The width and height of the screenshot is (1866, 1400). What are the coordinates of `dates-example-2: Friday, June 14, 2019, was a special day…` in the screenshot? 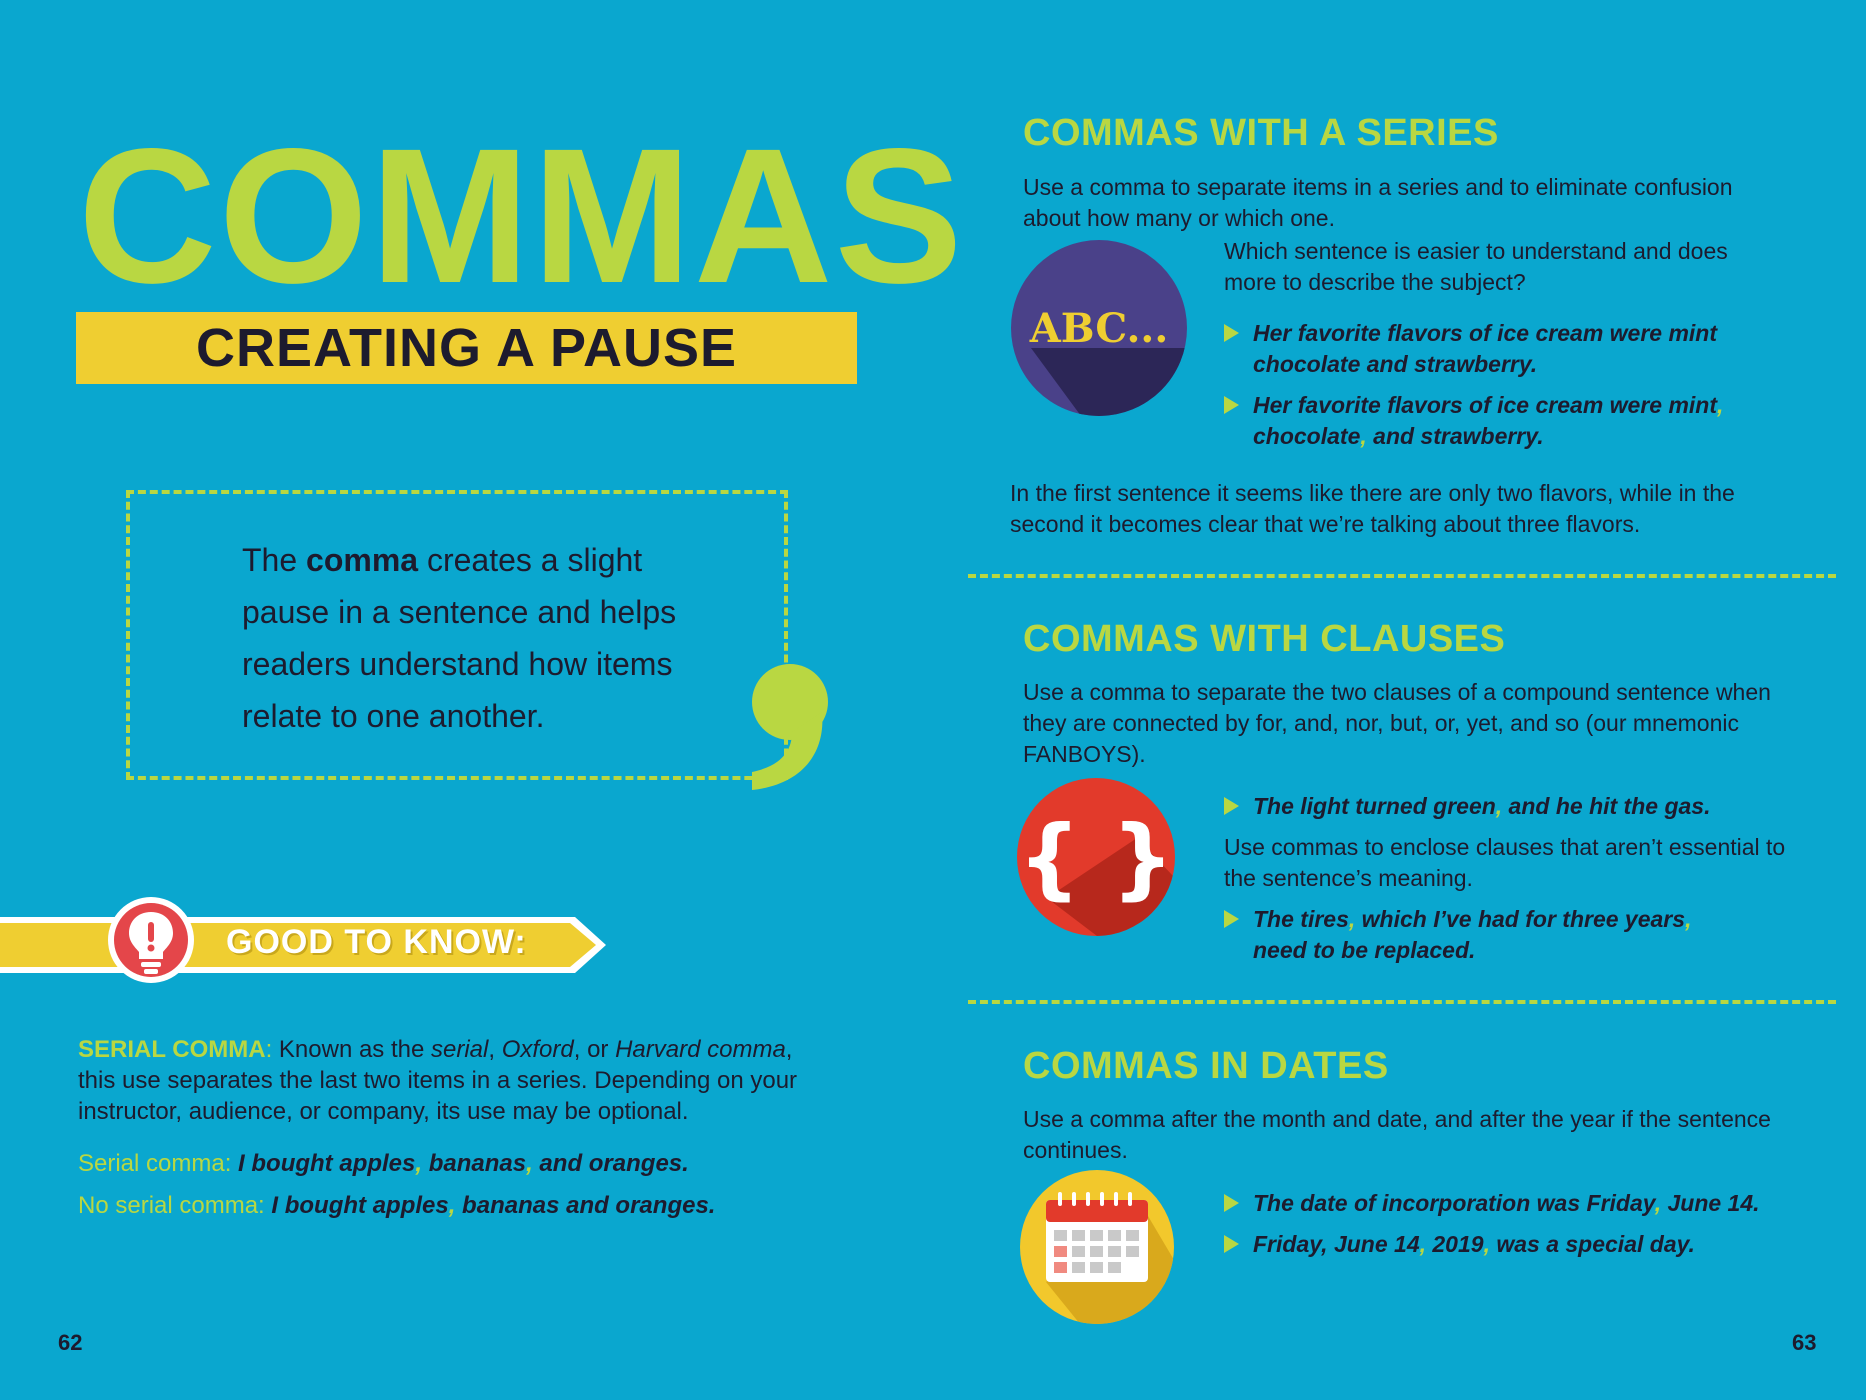 It's located at (1528, 1244).